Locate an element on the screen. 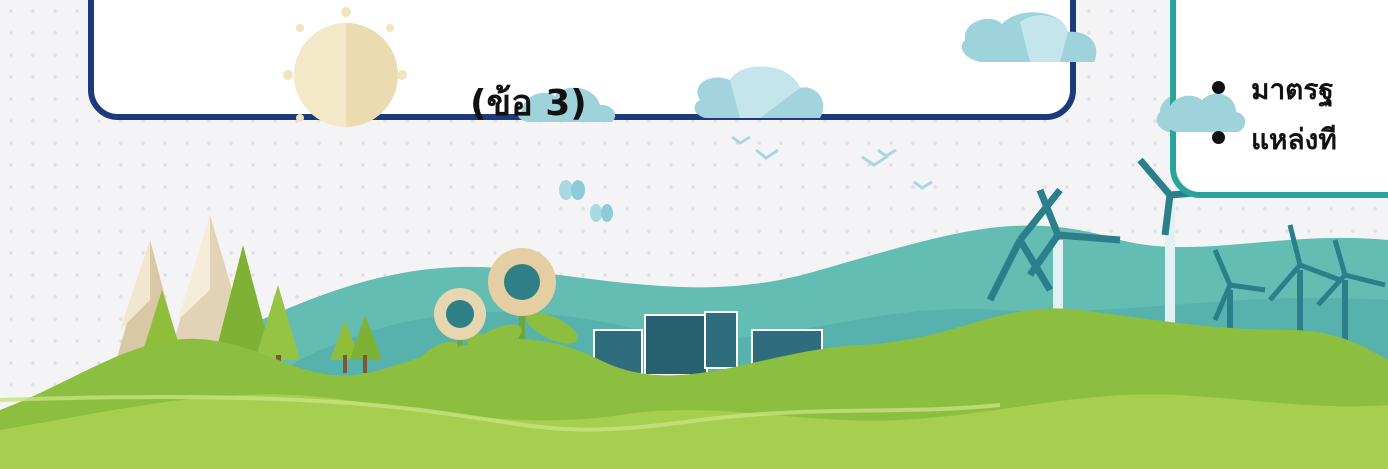  bullet-item: แหล่งที is located at coordinates (1274, 140).